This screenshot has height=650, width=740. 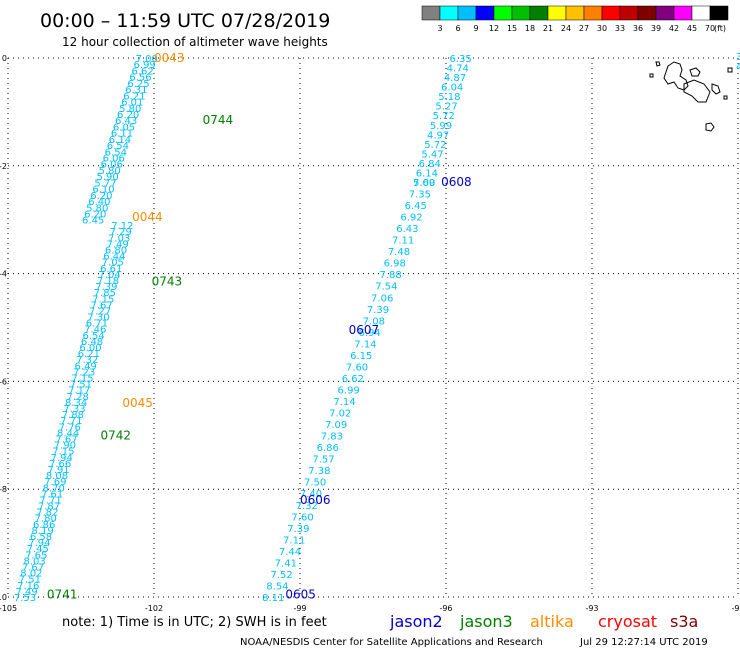 I want to click on wave-height-value: 7.23, so click(x=84, y=372).